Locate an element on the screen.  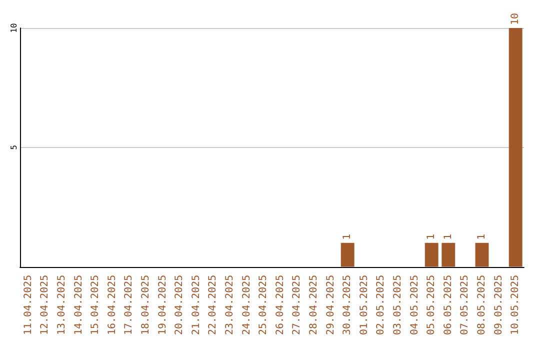
x-tick-label: 15.04.2025 is located at coordinates (96, 305).